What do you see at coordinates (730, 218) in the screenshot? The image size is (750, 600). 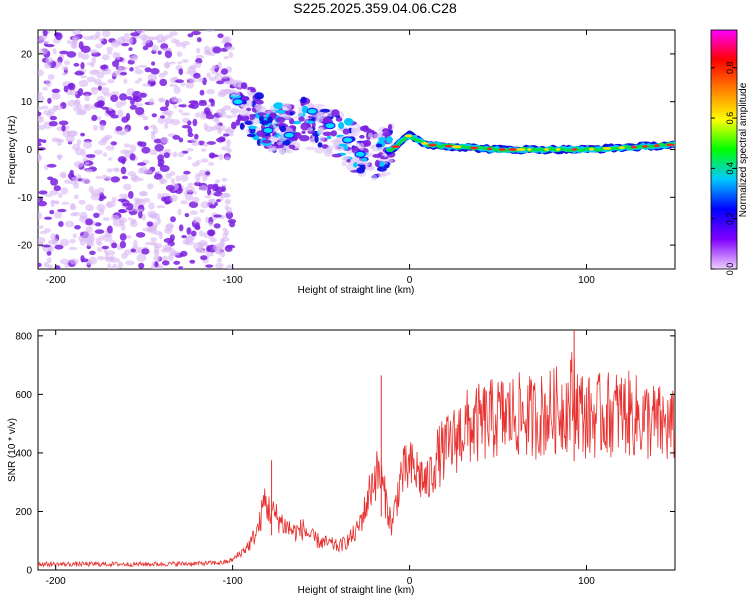 I see `colorbar-tick-label: 0.2` at bounding box center [730, 218].